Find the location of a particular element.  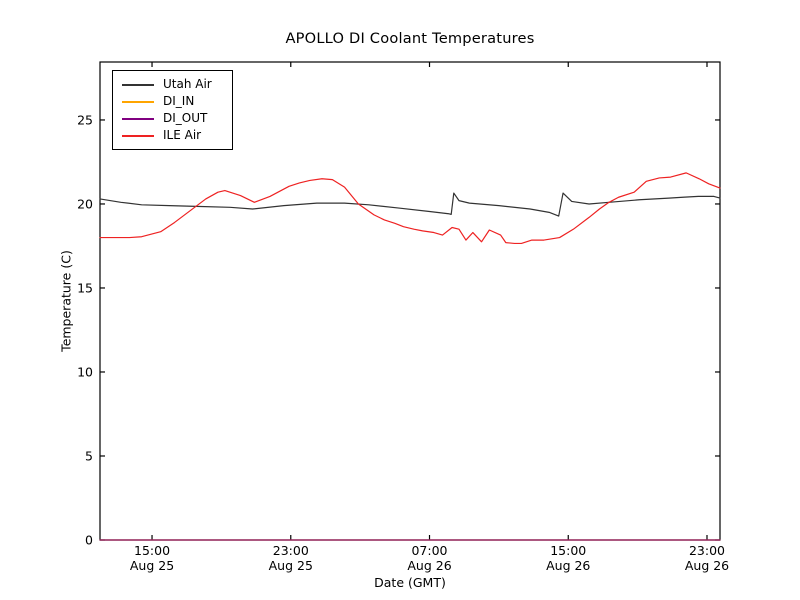

legend-item-di-out: DI_OUT is located at coordinates (174, 118).